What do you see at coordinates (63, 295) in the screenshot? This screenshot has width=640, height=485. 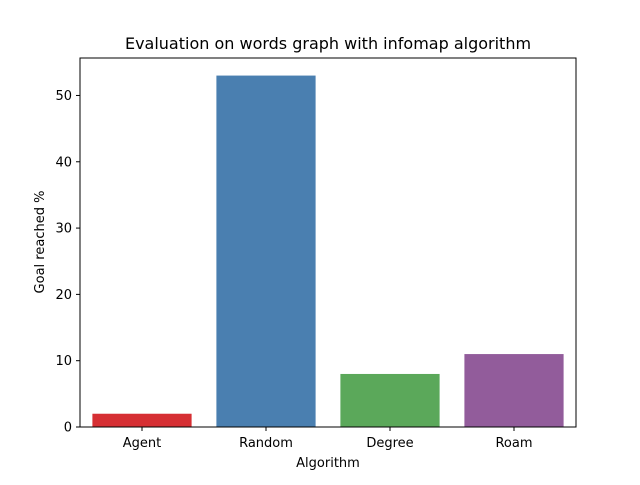 I see `y-tick-label: 20` at bounding box center [63, 295].